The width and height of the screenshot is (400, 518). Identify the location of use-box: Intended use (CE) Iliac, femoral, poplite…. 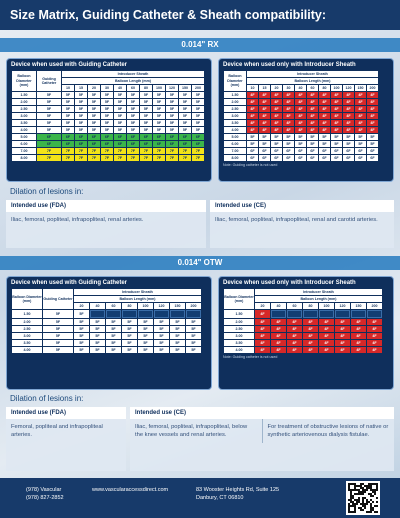
(302, 224).